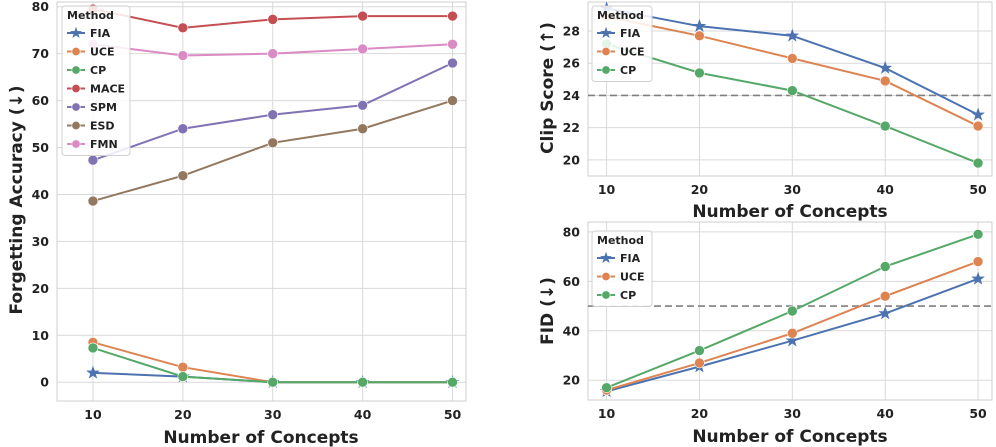 This screenshot has height=447, width=996. What do you see at coordinates (104, 144) in the screenshot?
I see `legend-label-fmn: FMN` at bounding box center [104, 144].